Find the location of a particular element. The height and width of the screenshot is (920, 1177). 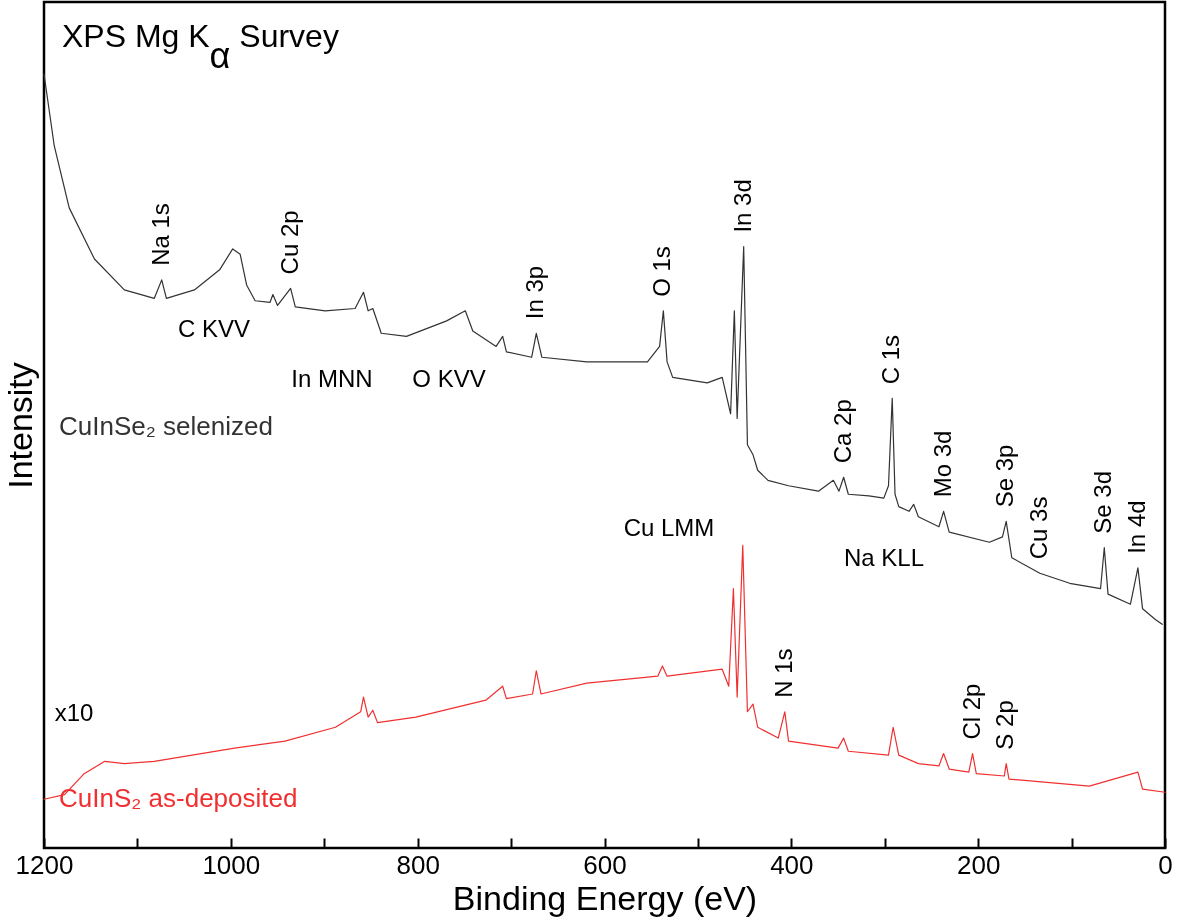

annotation: Cu 2p is located at coordinates (289, 242).